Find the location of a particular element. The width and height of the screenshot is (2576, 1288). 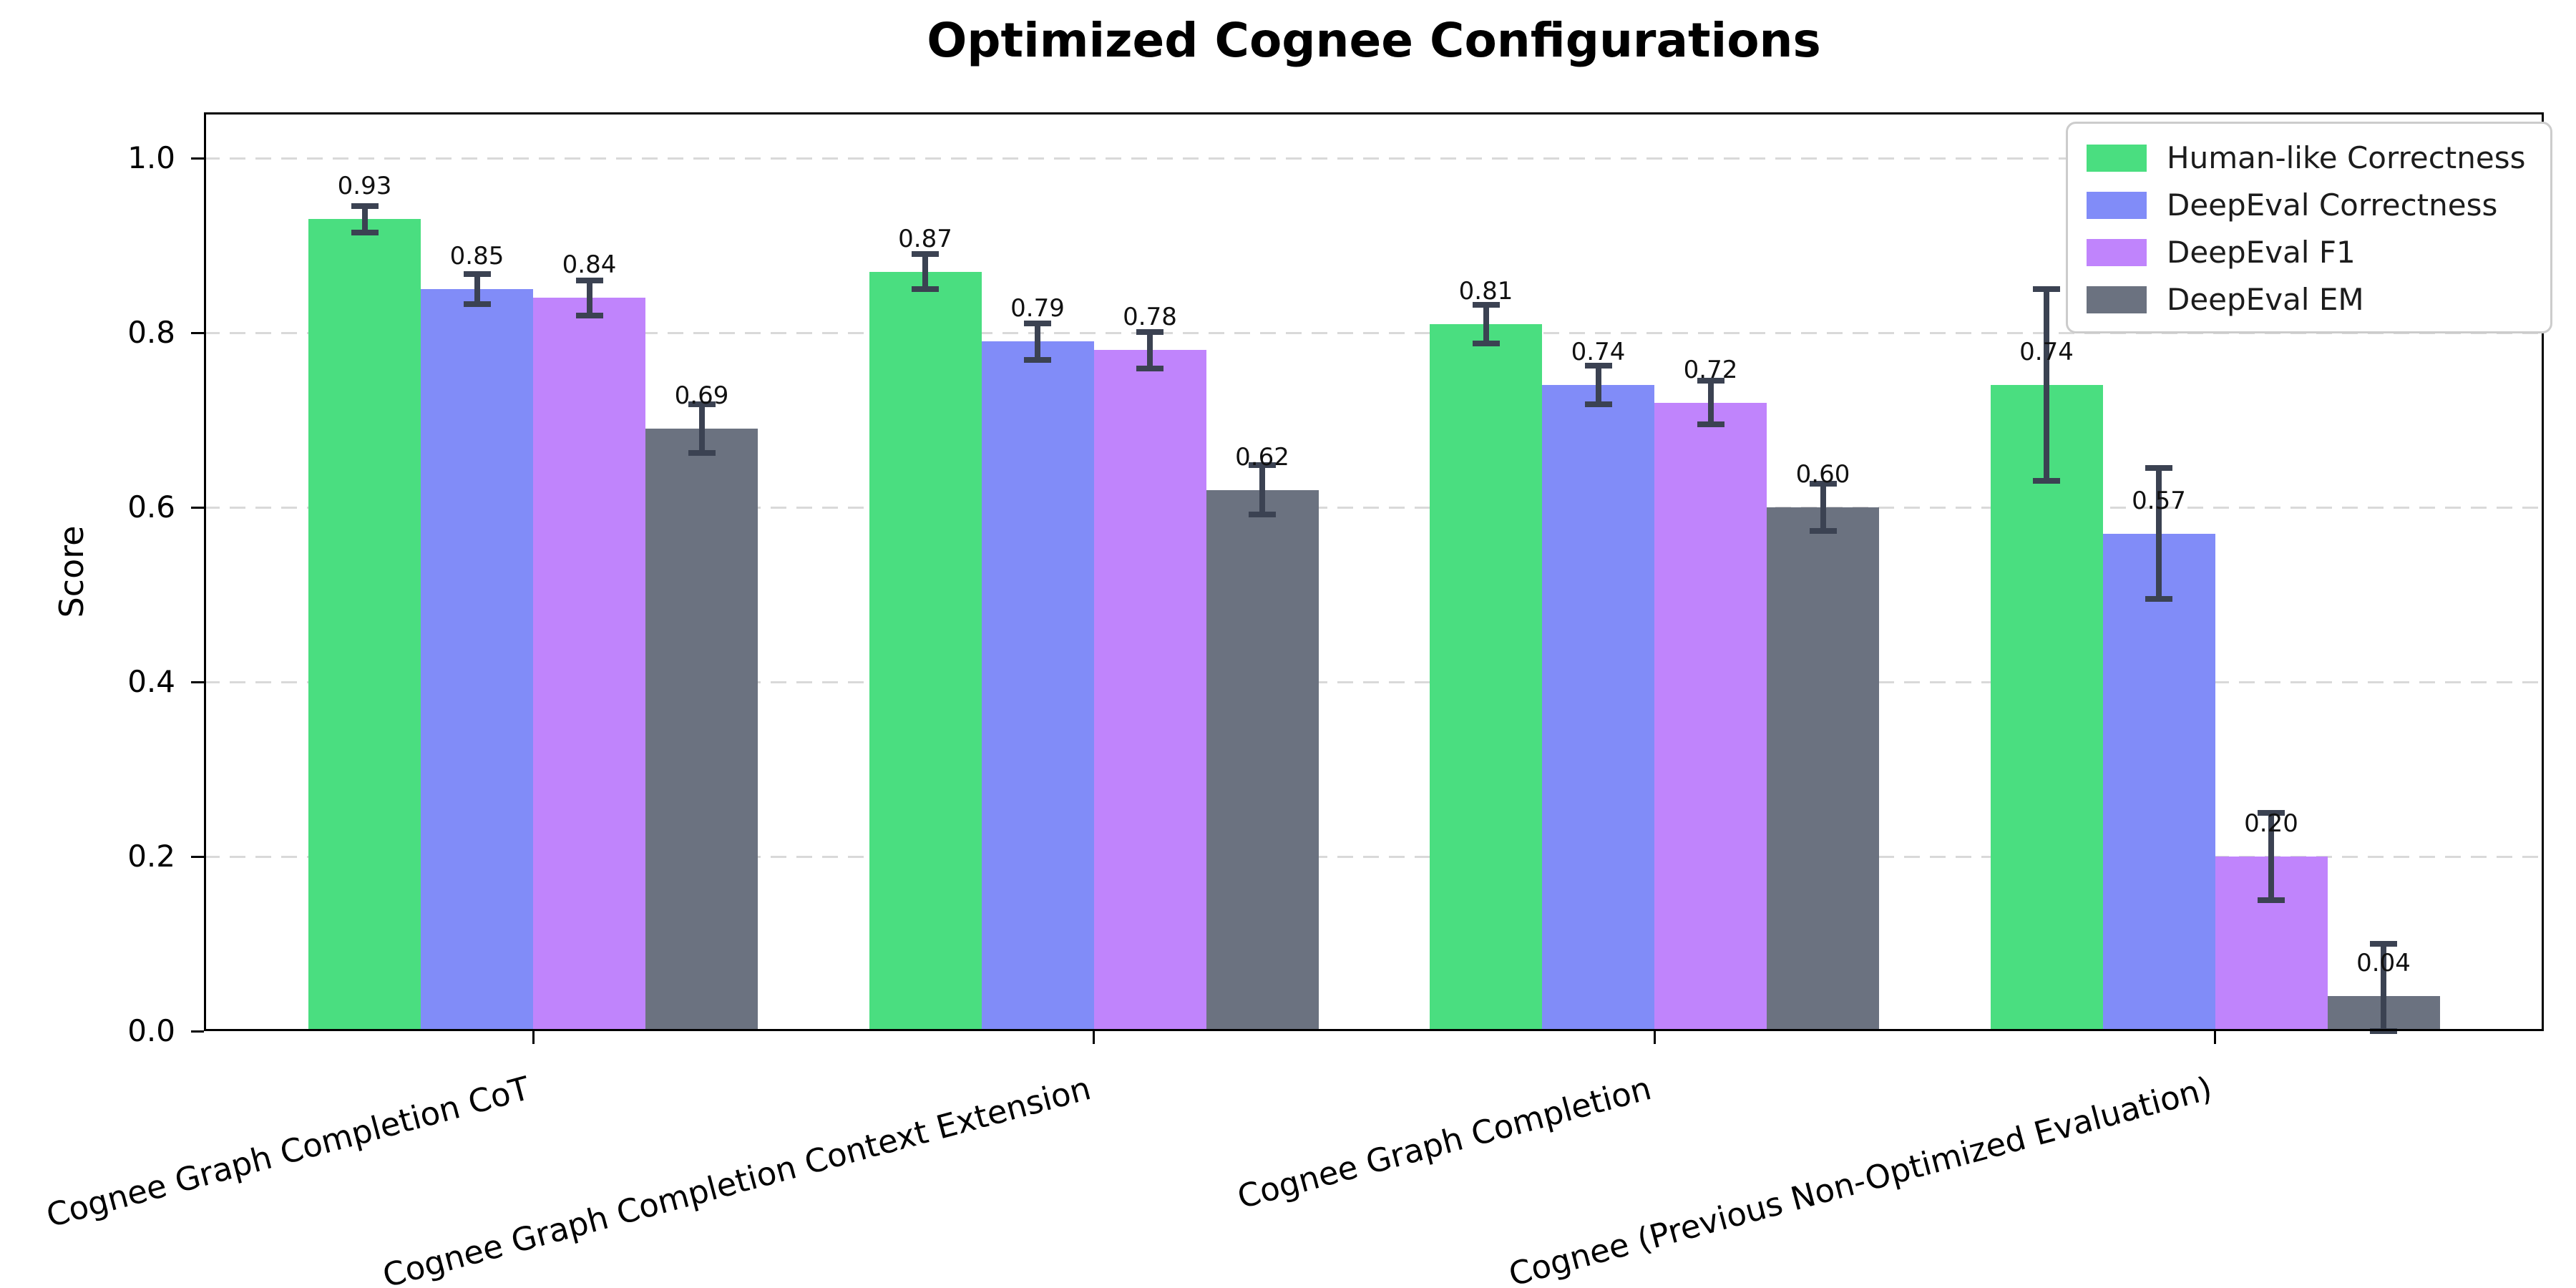

y-tick-label: 1.0 is located at coordinates (151, 158).